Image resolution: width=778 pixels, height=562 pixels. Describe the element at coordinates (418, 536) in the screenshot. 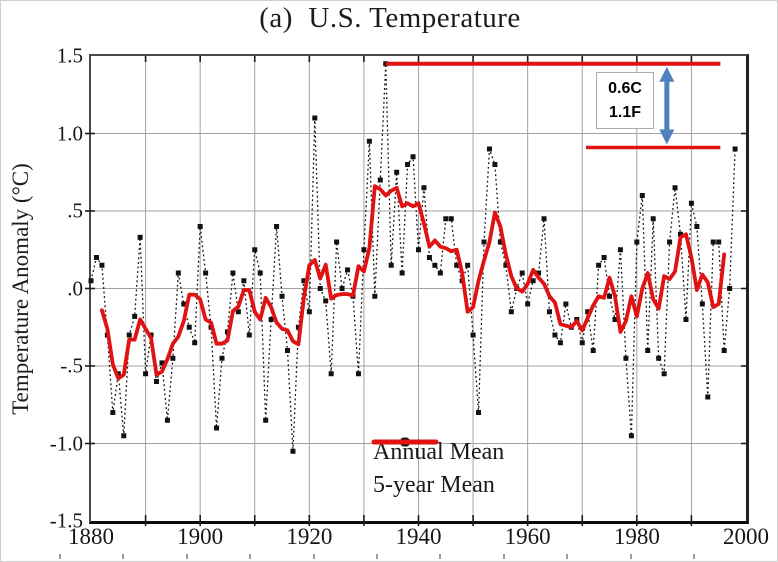

I see `x-tick-label: 1940` at that location.